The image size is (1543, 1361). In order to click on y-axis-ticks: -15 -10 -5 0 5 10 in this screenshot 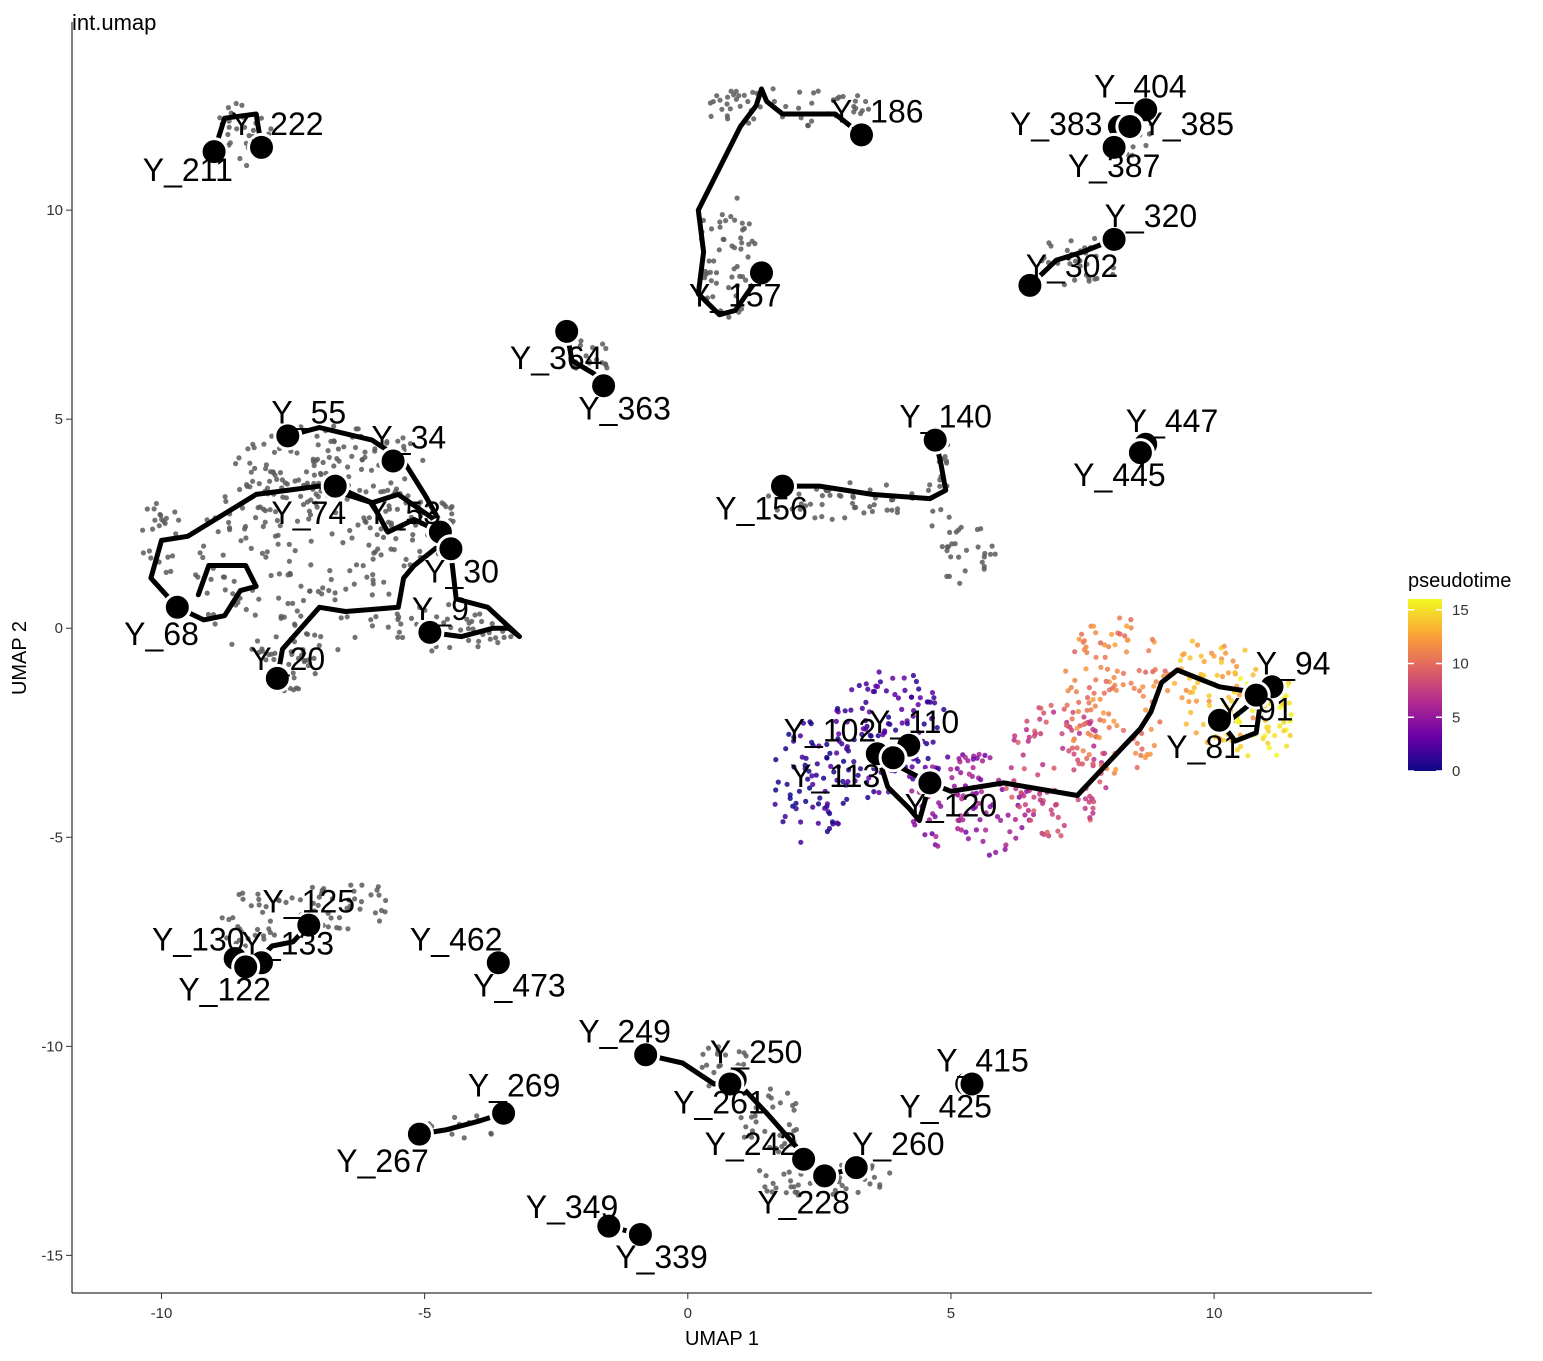, I will do `click(56, 733)`.